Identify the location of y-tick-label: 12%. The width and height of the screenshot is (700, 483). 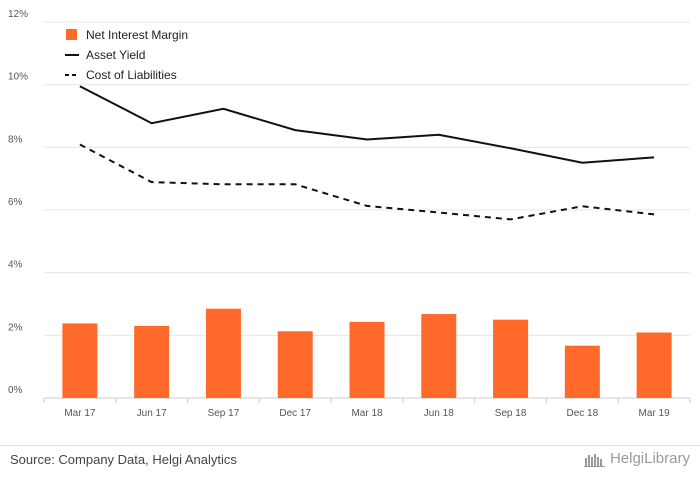
(18, 14).